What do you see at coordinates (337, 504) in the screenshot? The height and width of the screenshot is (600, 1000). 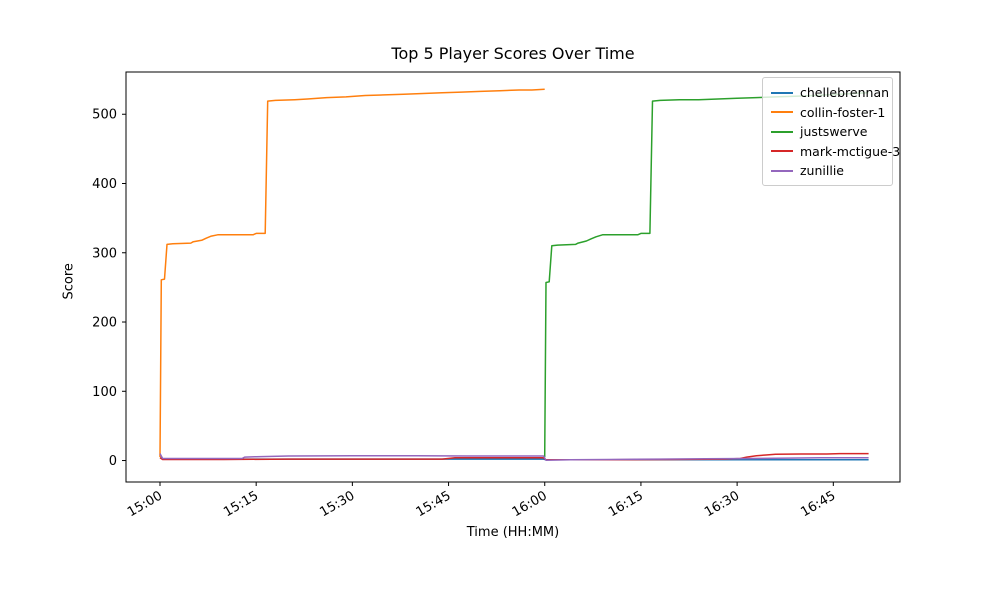 I see `x-tick-label: 15:30` at bounding box center [337, 504].